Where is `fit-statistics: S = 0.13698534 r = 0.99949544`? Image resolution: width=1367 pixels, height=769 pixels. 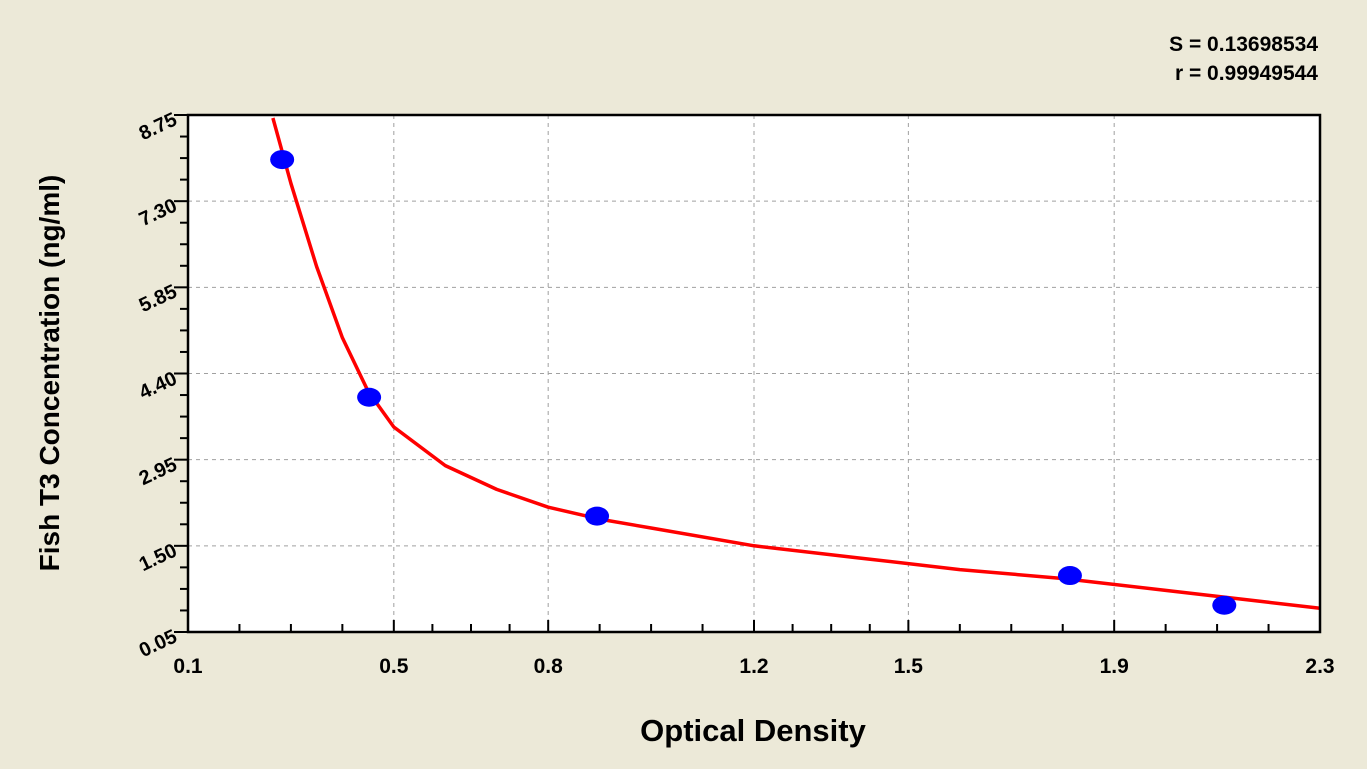
fit-statistics: S = 0.13698534 r = 0.99949544 is located at coordinates (1243, 59).